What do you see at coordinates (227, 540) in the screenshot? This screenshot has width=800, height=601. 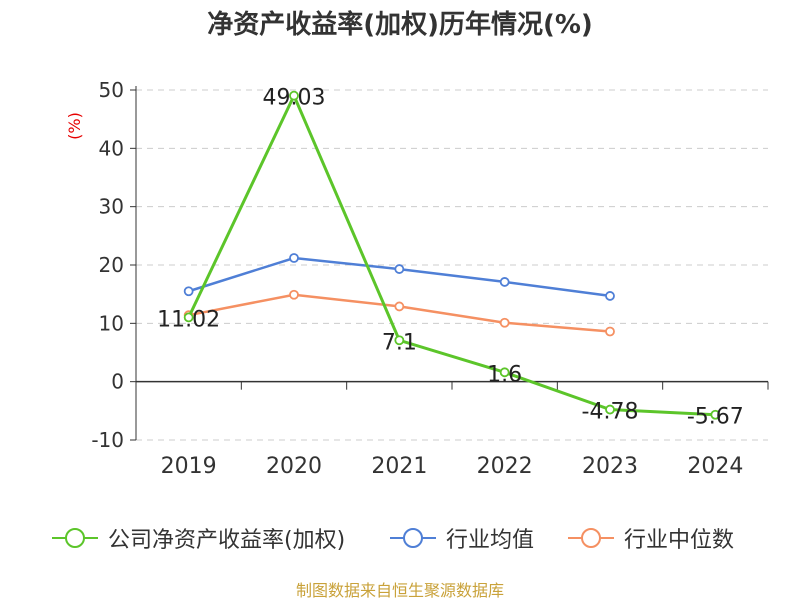 I see `legend-company-label: 公司净资产收益率(加权)` at bounding box center [227, 540].